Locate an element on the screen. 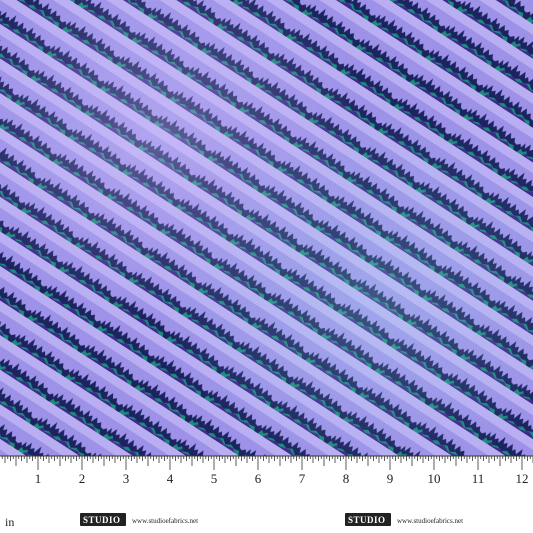 The height and width of the screenshot is (533, 533). ruler-number: 8 is located at coordinates (346, 478).